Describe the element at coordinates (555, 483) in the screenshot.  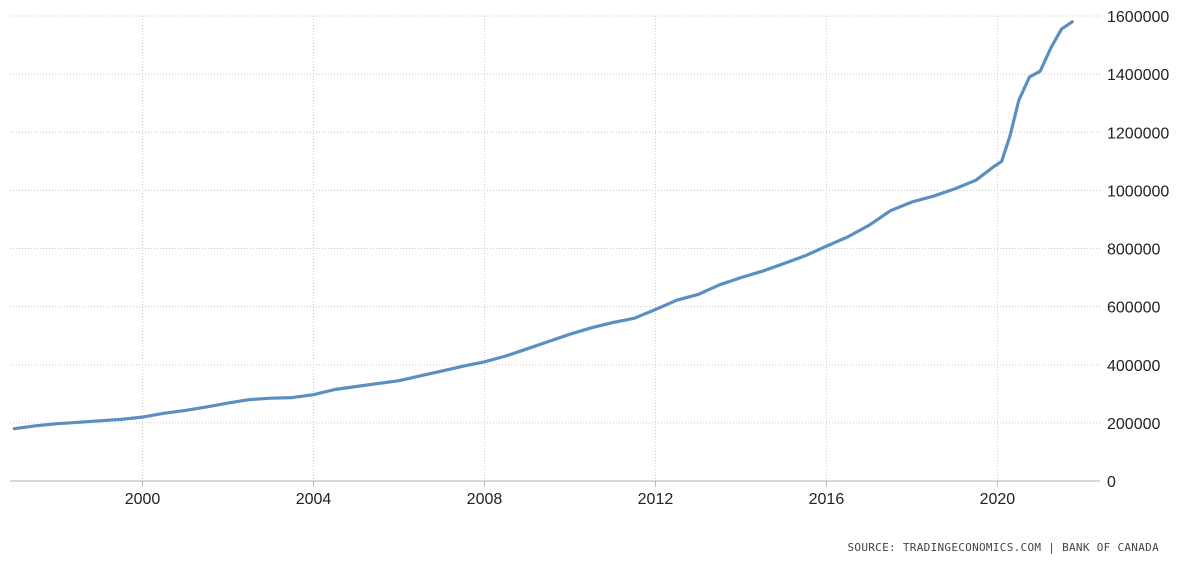
I see `x-axis` at that location.